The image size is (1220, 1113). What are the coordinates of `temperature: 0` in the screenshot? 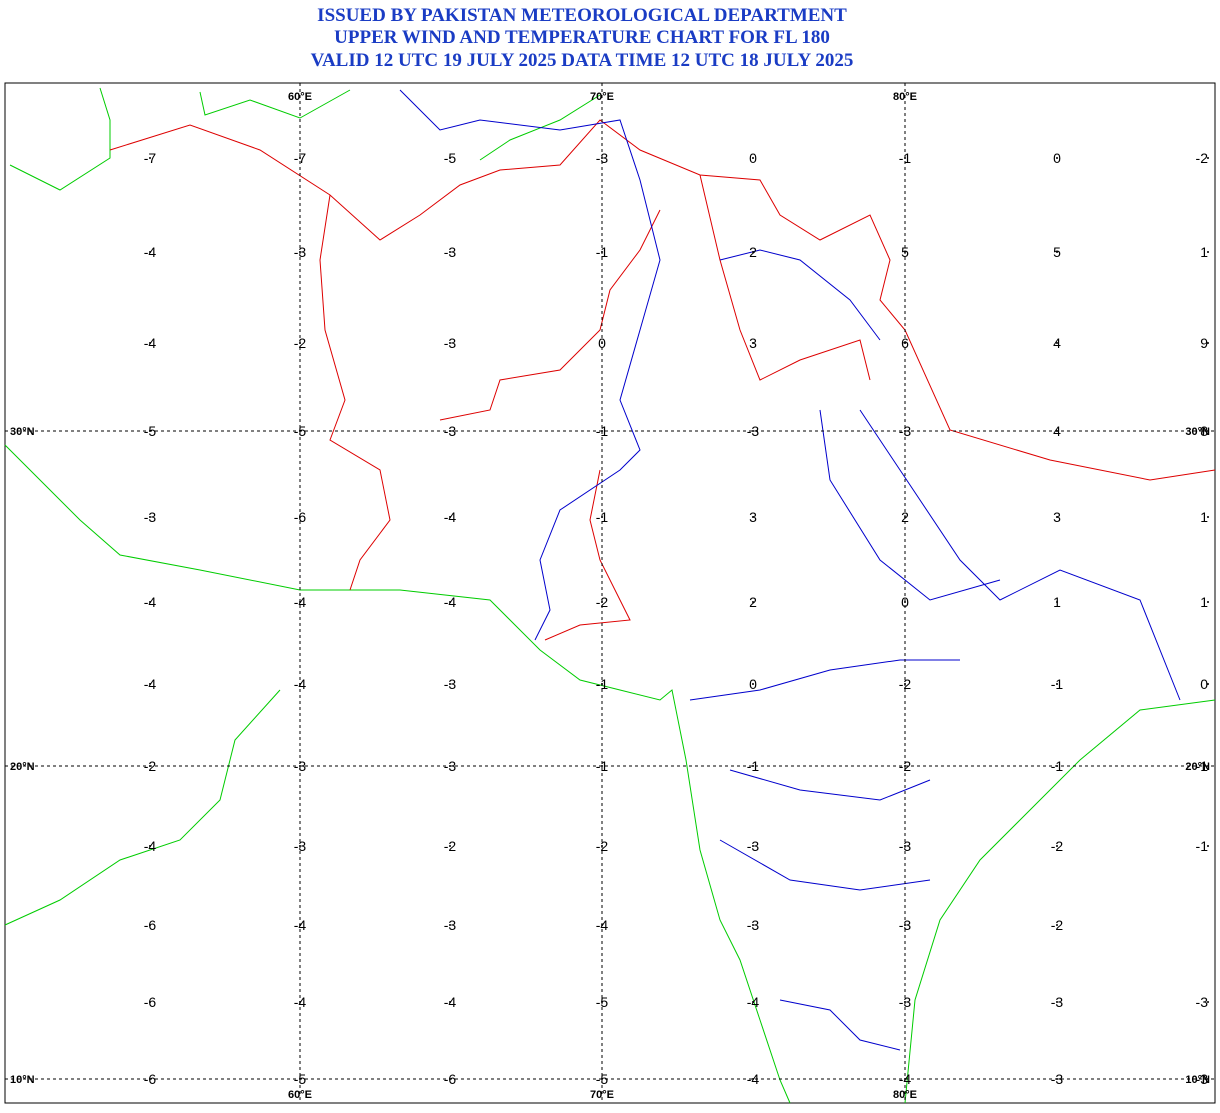 It's located at (905, 602).